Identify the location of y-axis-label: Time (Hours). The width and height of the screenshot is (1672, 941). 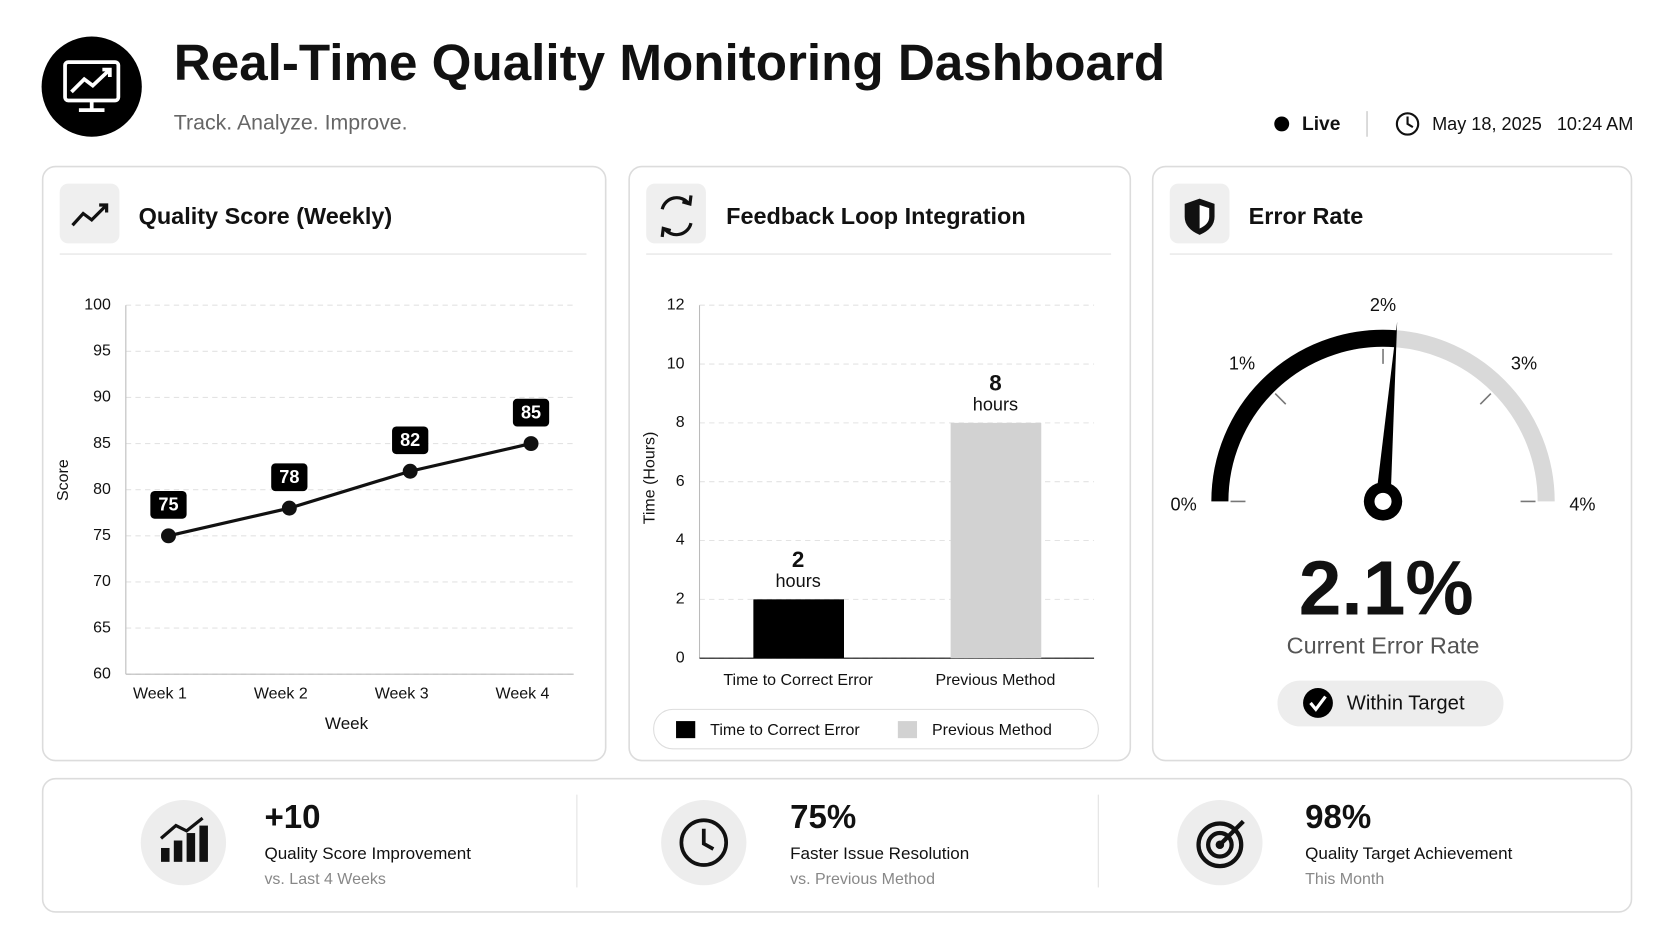
(650, 478).